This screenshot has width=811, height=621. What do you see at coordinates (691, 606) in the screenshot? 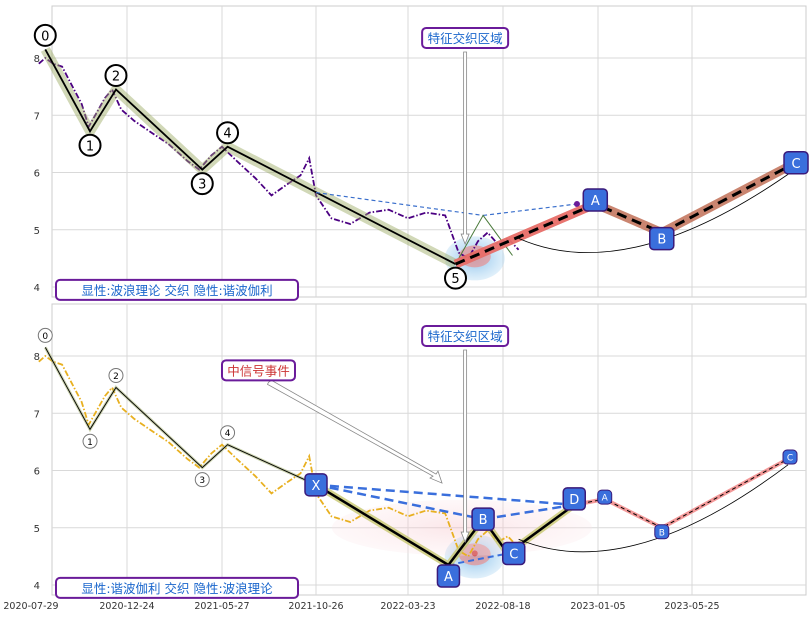
I see `x-tick-label: 2023-05-25` at bounding box center [691, 606].